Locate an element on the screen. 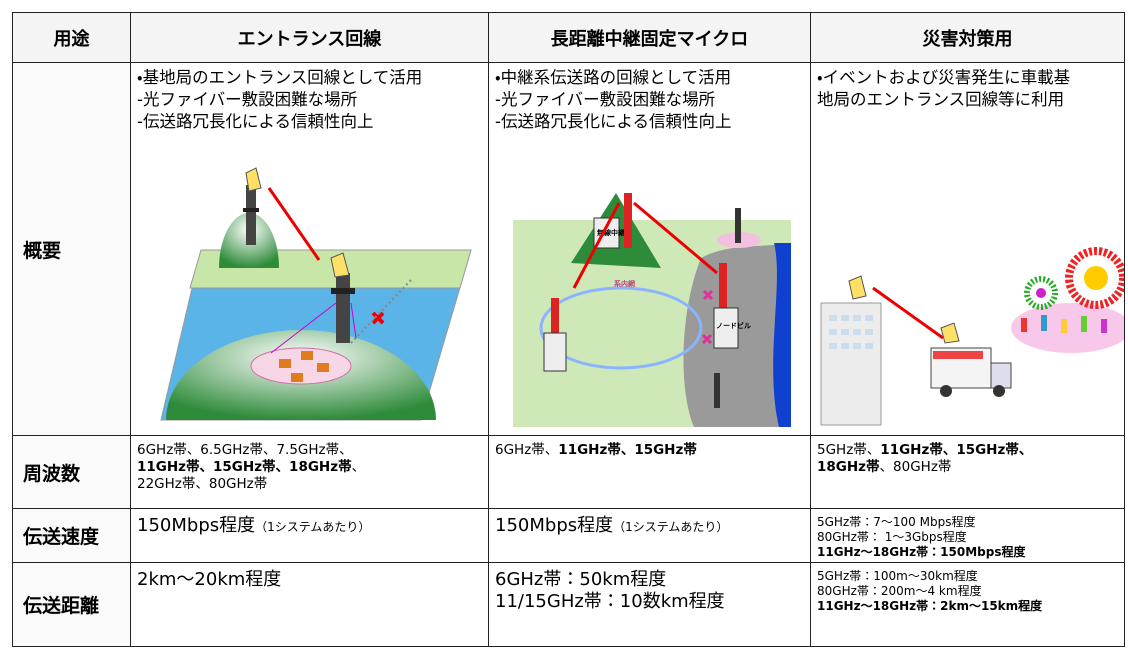 This screenshot has width=1128, height=648. cell: 5GHz帯、11GHz帯、15GHz帯、 18GHz帯、80GHz帯 is located at coordinates (967, 472).